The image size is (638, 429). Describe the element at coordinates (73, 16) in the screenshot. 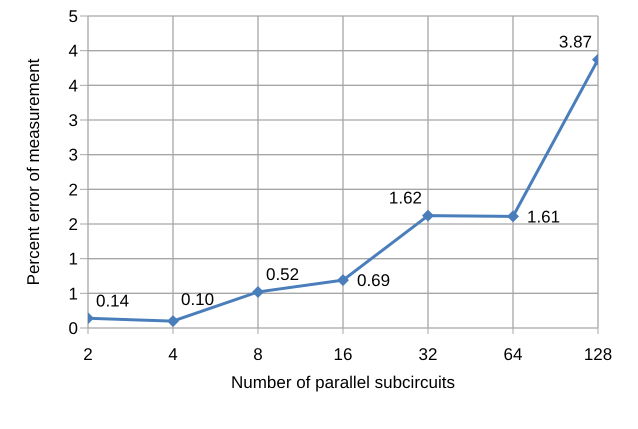

I see `y-tick-label: 5` at that location.